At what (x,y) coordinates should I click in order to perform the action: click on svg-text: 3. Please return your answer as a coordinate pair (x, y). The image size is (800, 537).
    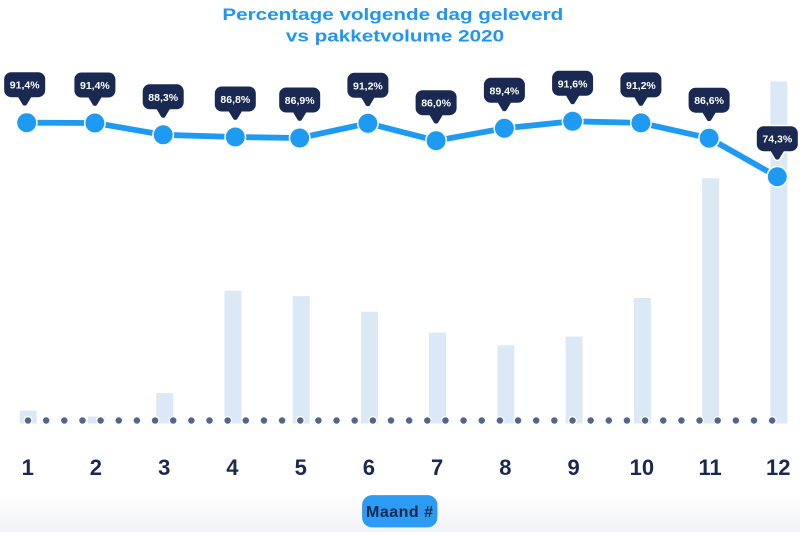
    Looking at the image, I should click on (164, 467).